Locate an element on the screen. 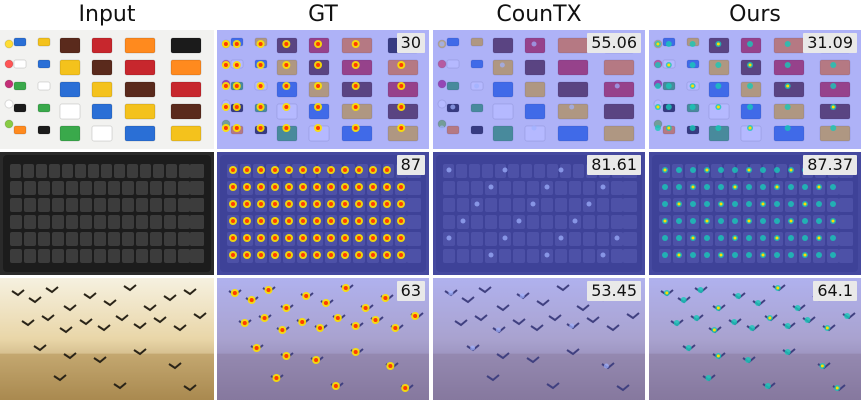 This screenshot has width=861, height=403. lego-countx-image: 55.06 is located at coordinates (539, 89).